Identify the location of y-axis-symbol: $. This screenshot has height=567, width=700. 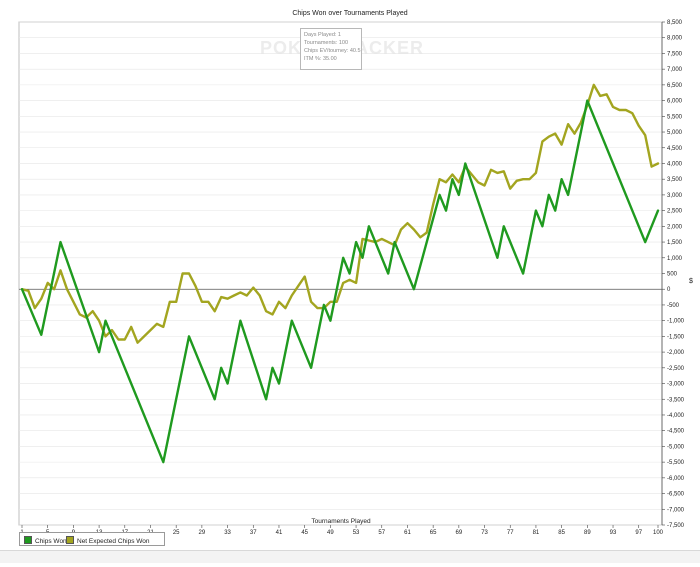
(691, 281).